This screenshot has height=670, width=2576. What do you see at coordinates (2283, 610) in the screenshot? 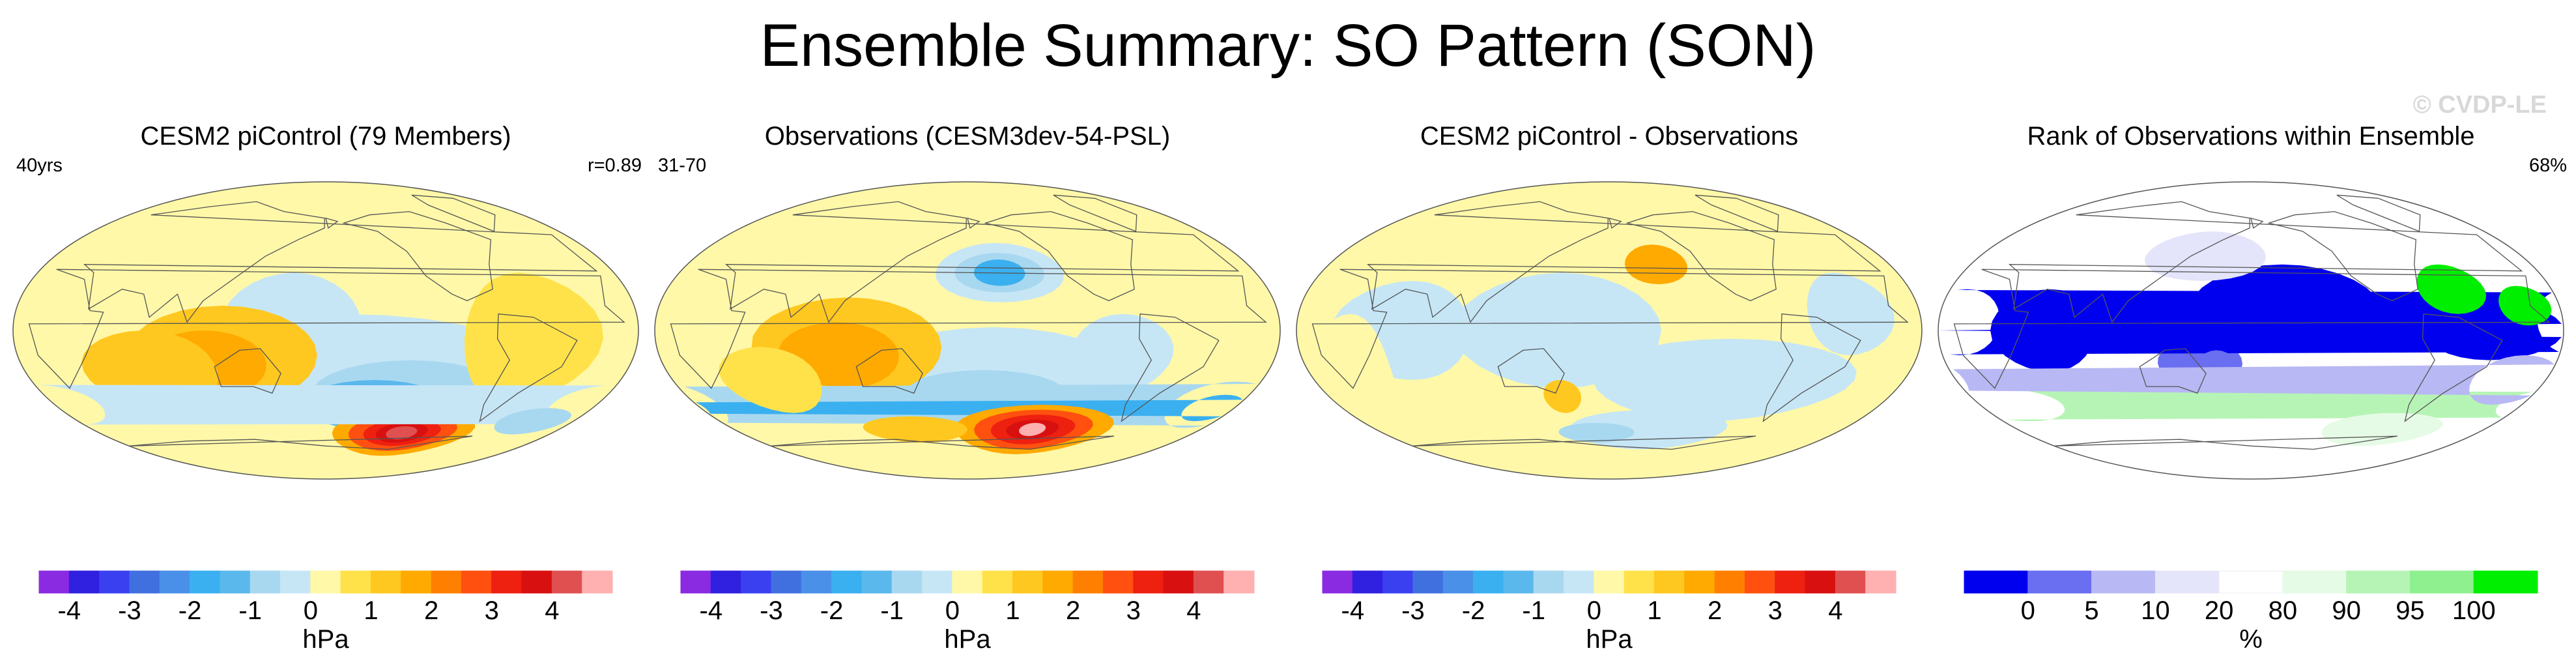
I see `colorbar-tick-label: 80` at bounding box center [2283, 610].